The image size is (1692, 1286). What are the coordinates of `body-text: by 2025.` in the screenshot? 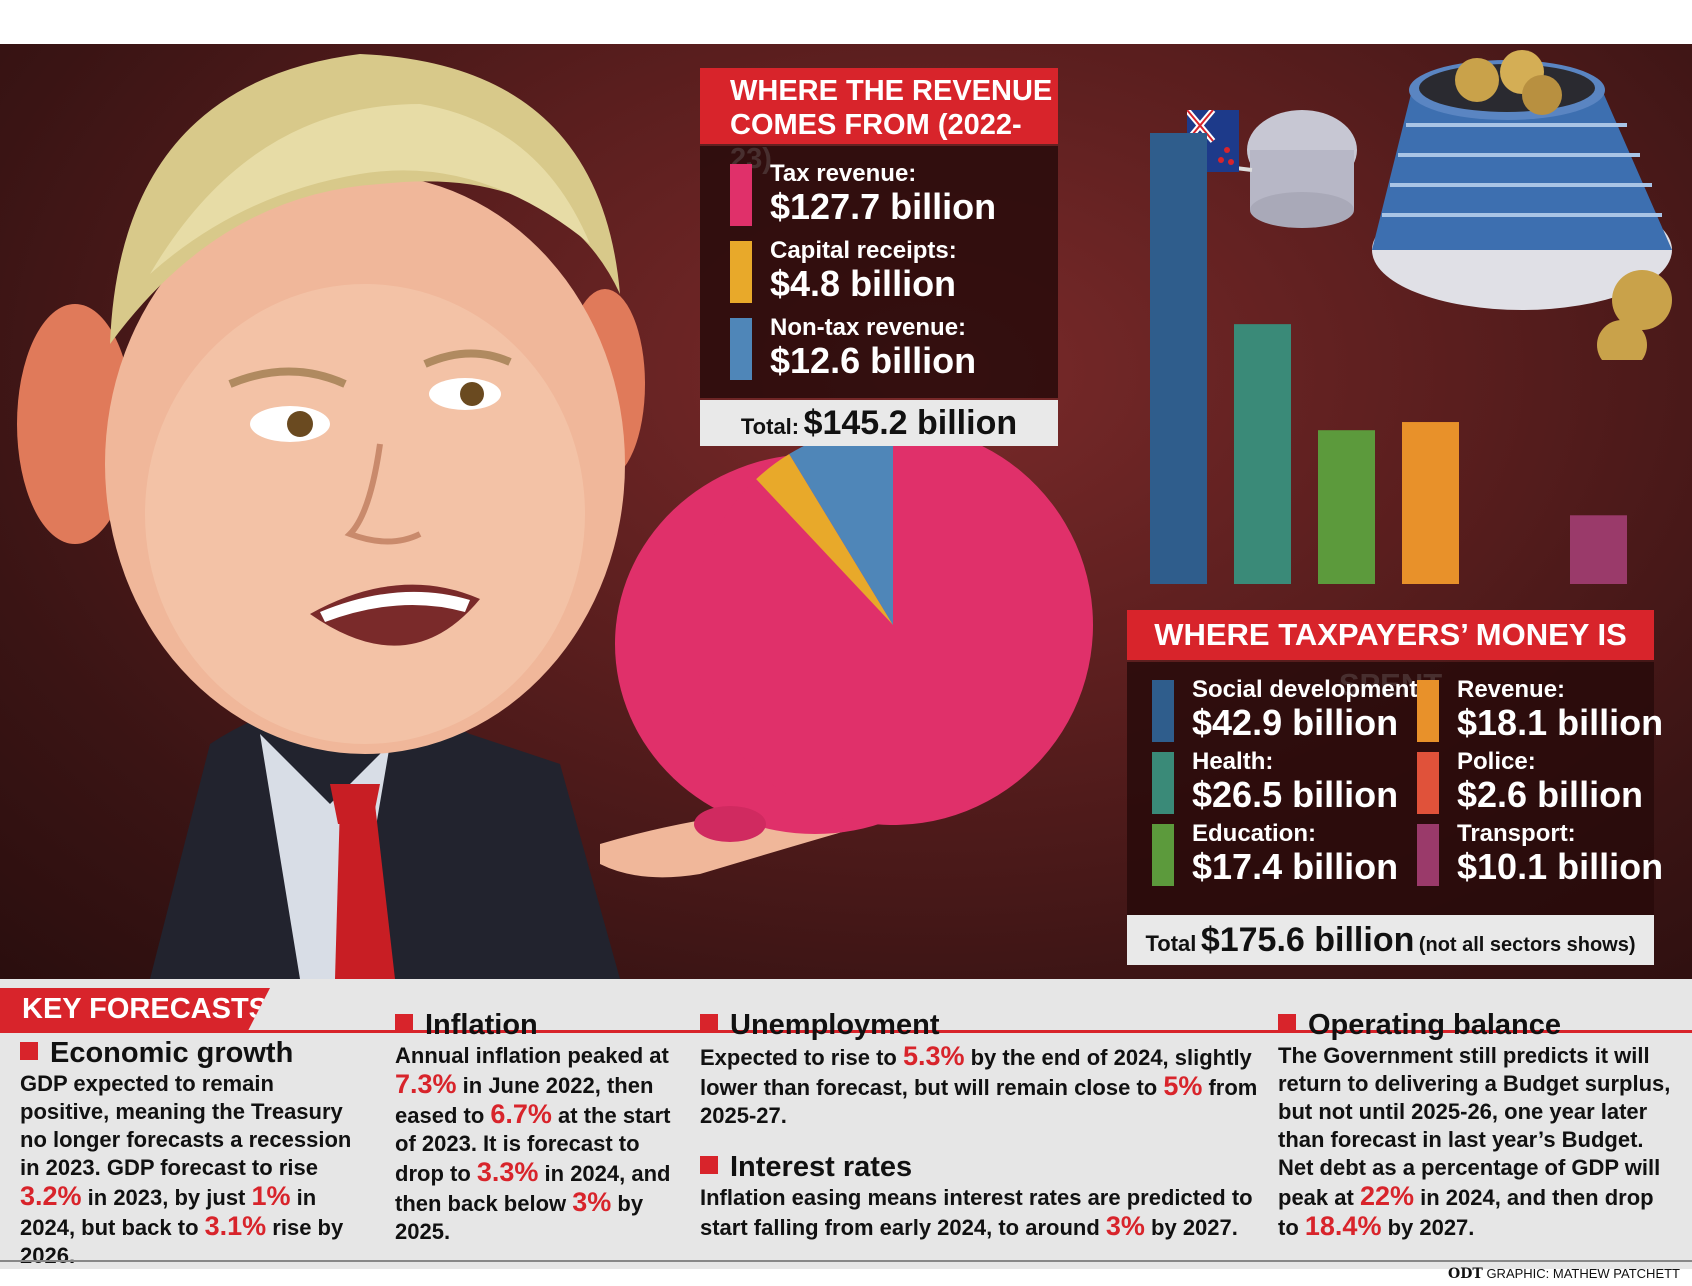 It's located at (519, 1217).